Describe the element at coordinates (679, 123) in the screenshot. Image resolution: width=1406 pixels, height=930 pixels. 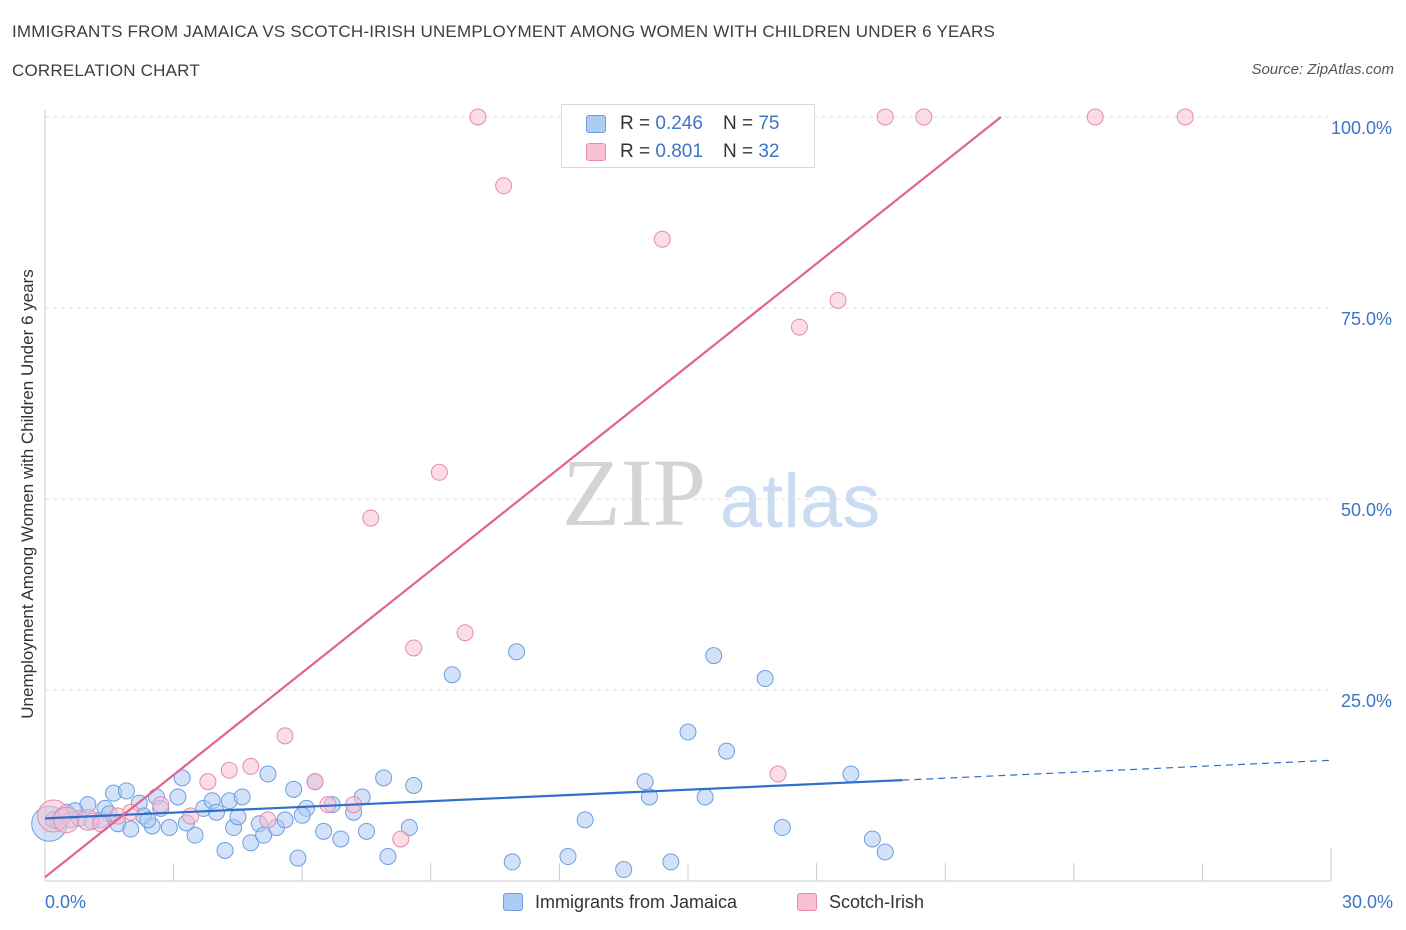
I see `legend-r-value: 0.246` at that location.